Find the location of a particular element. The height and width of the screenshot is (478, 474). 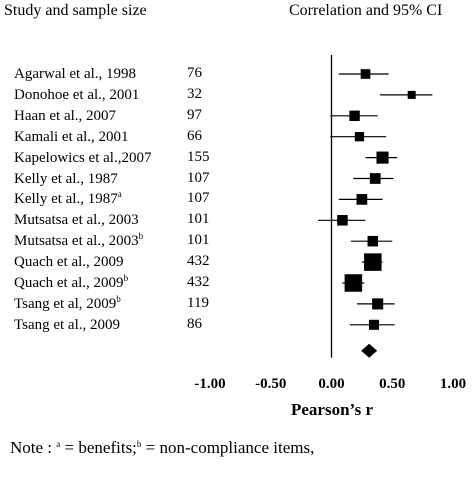

sample-size: 155 is located at coordinates (198, 156).